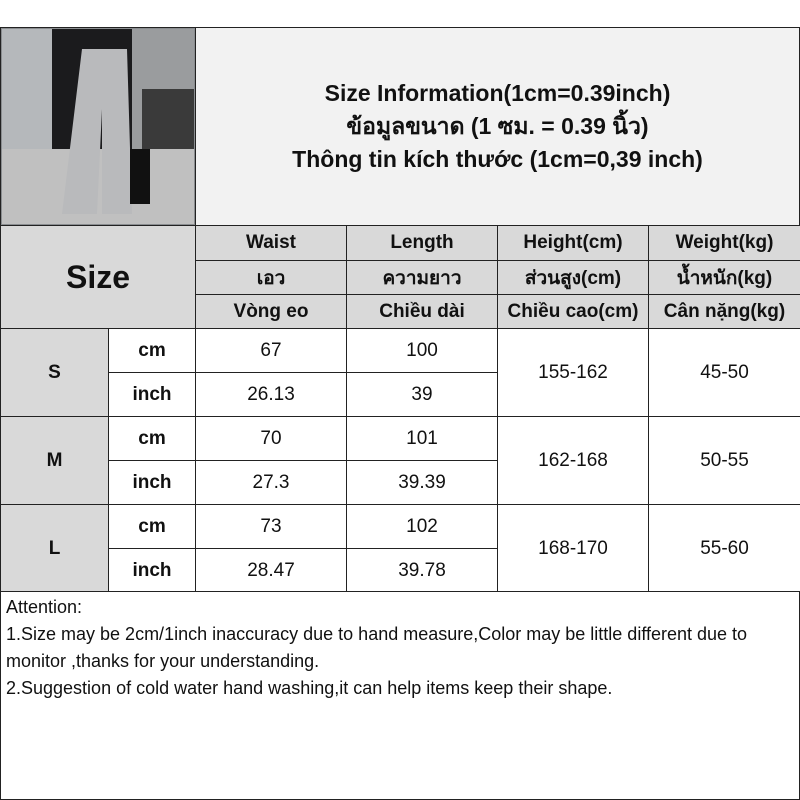 Image resolution: width=800 pixels, height=800 pixels. I want to click on column-header-th-text: เอว, so click(271, 278).